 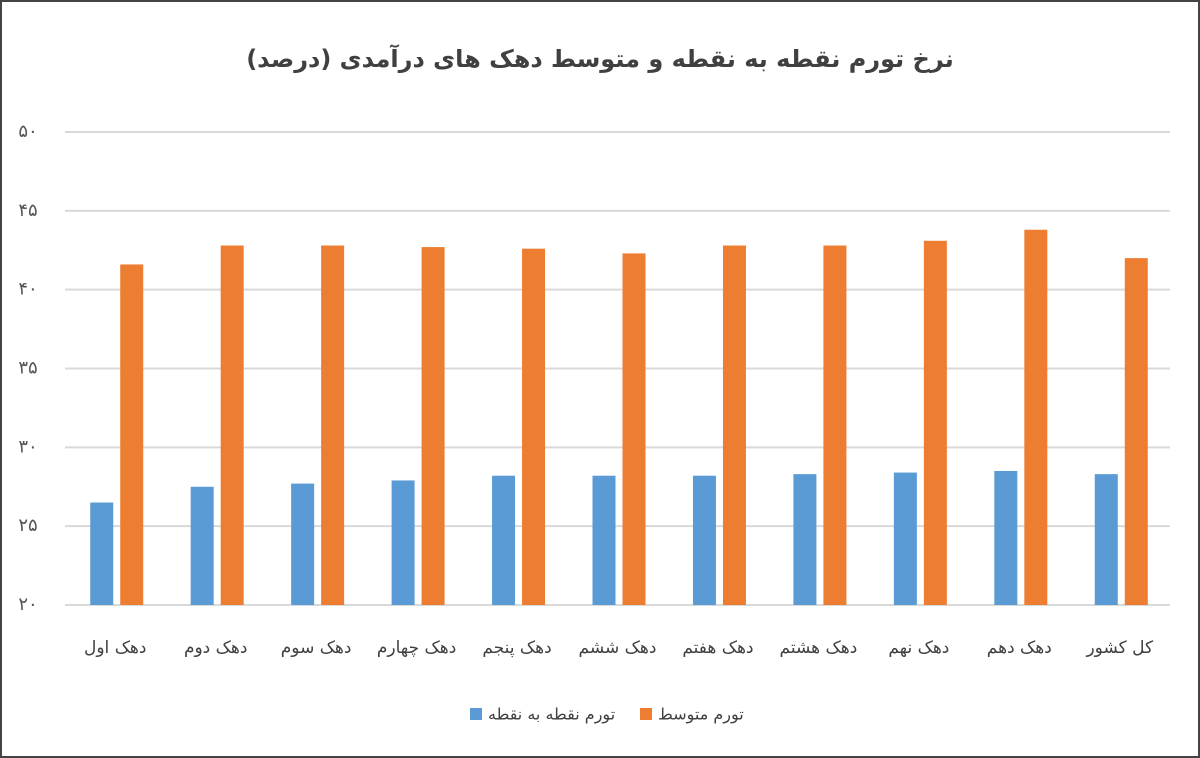 What do you see at coordinates (701, 715) in the screenshot?
I see `legend-label: تورم متوسط` at bounding box center [701, 715].